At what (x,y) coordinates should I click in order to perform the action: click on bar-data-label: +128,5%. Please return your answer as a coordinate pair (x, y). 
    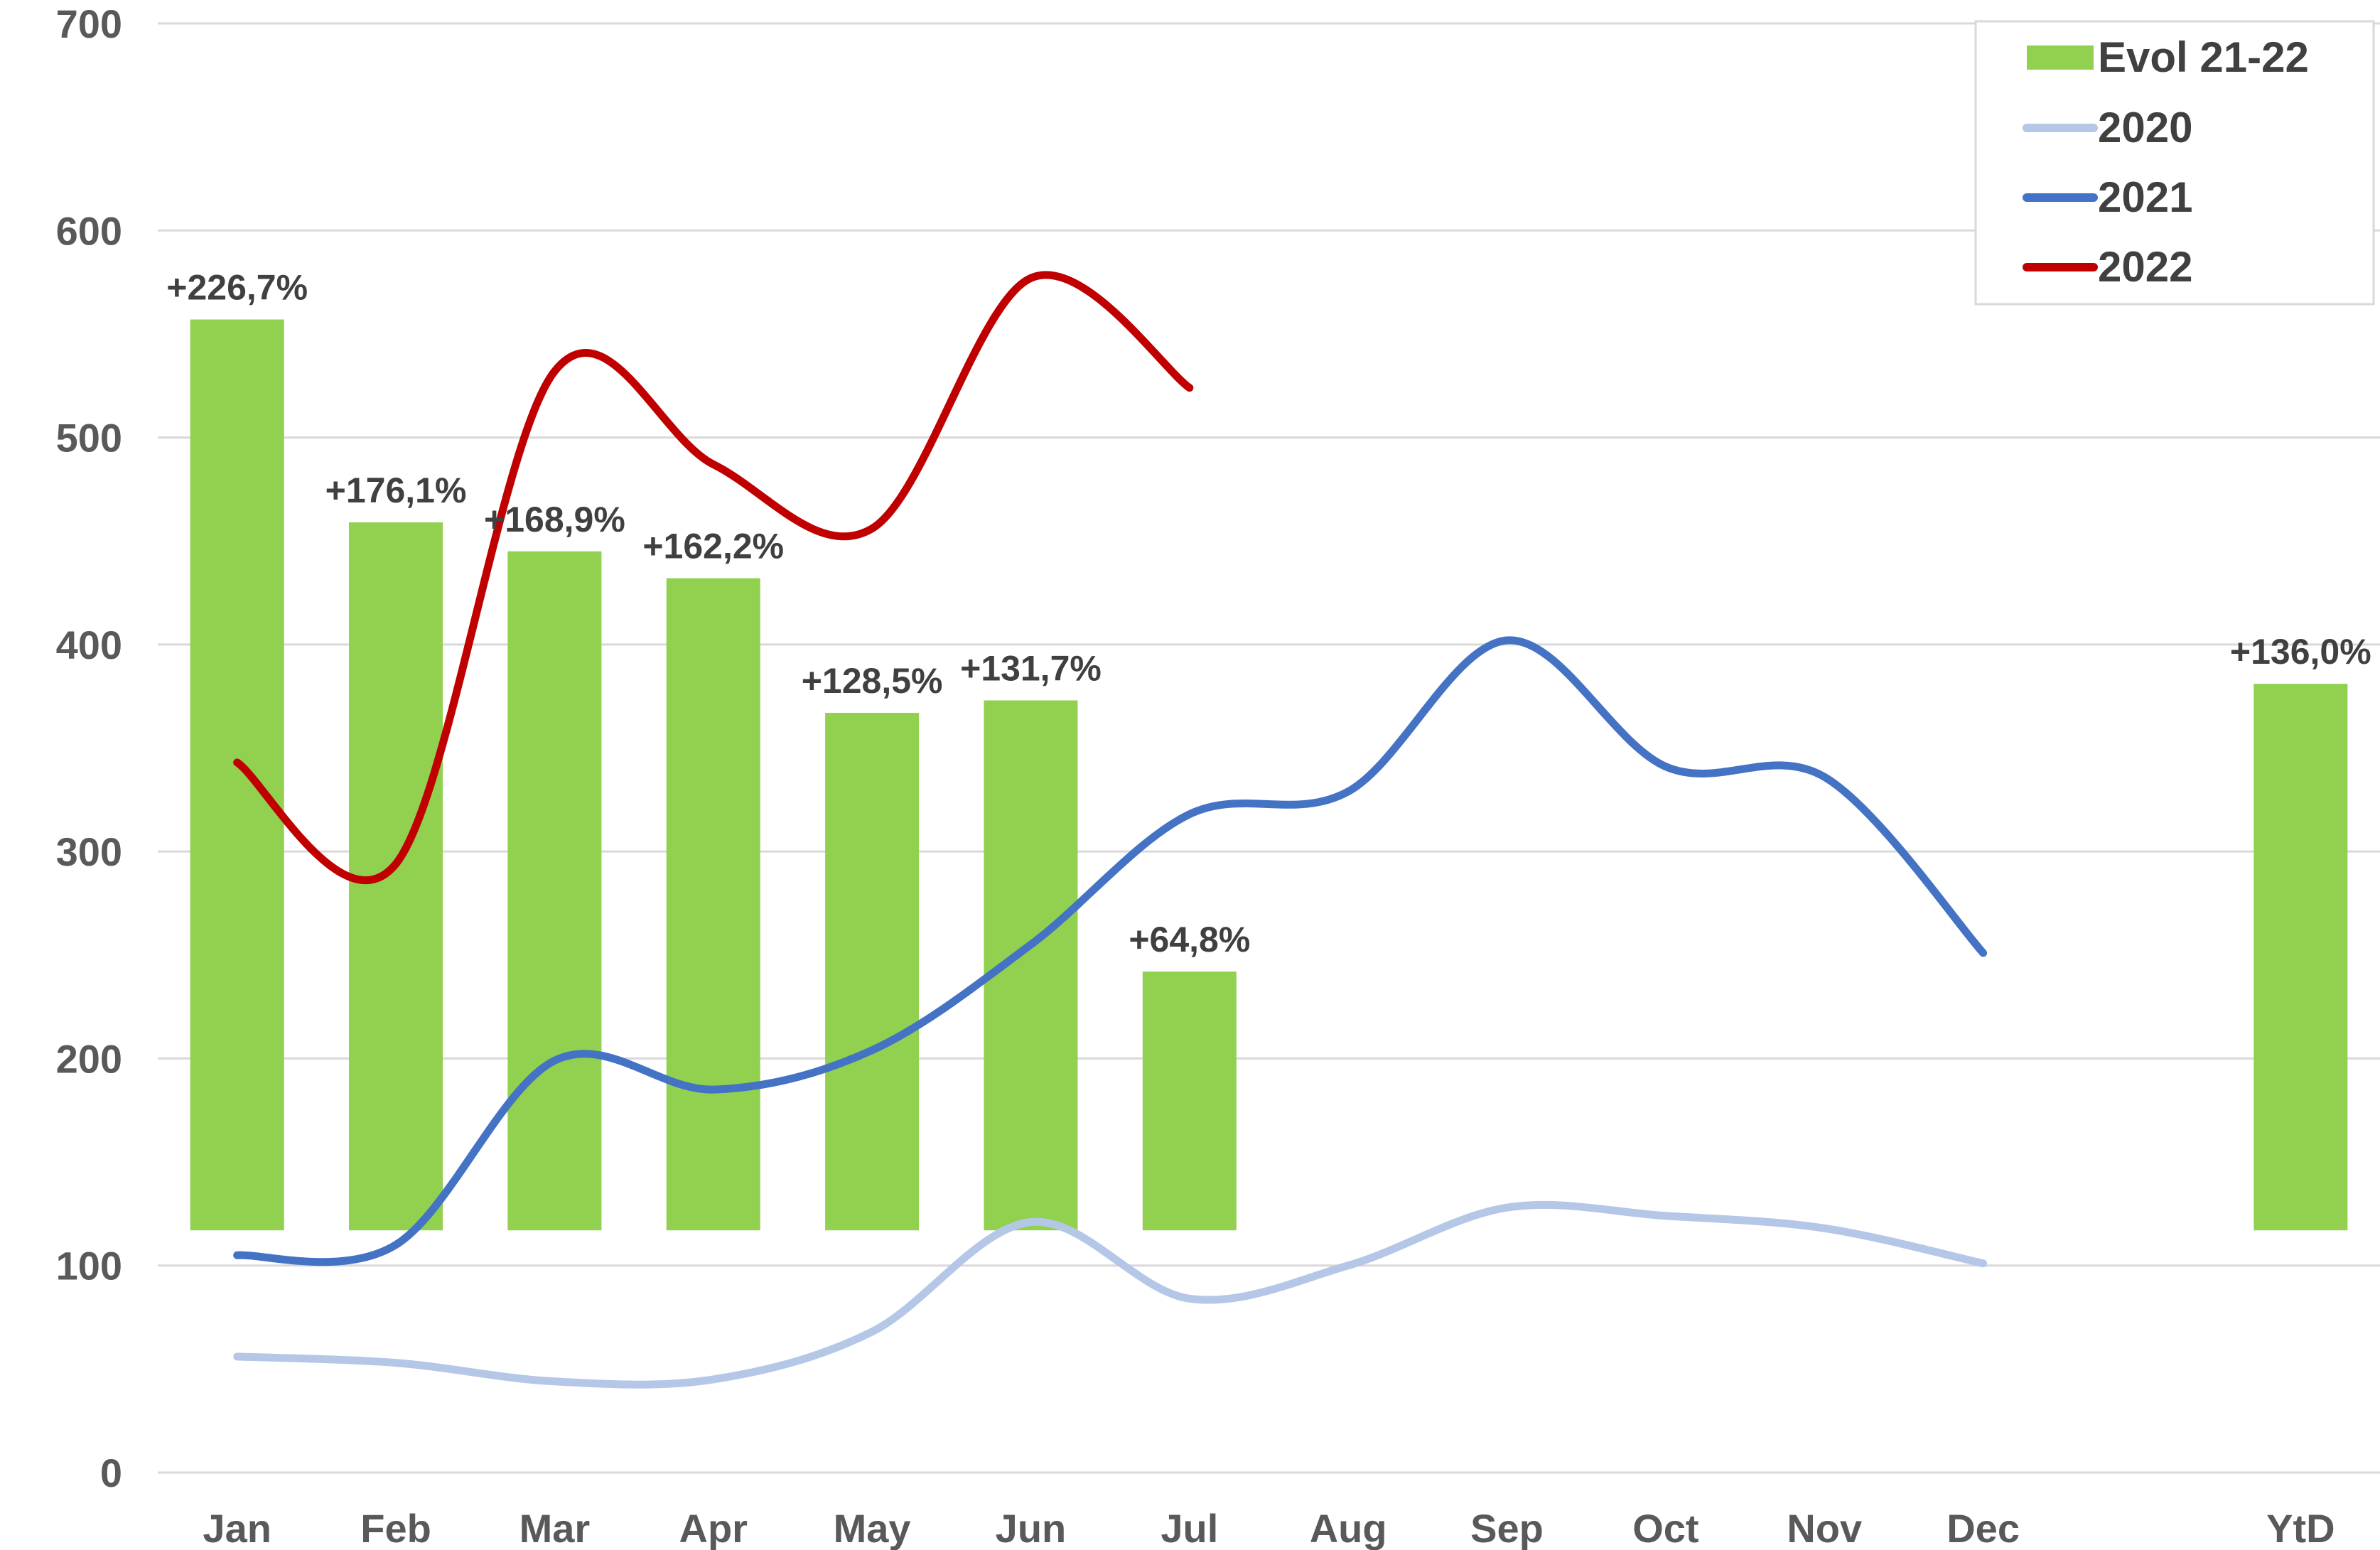
    Looking at the image, I should click on (872, 681).